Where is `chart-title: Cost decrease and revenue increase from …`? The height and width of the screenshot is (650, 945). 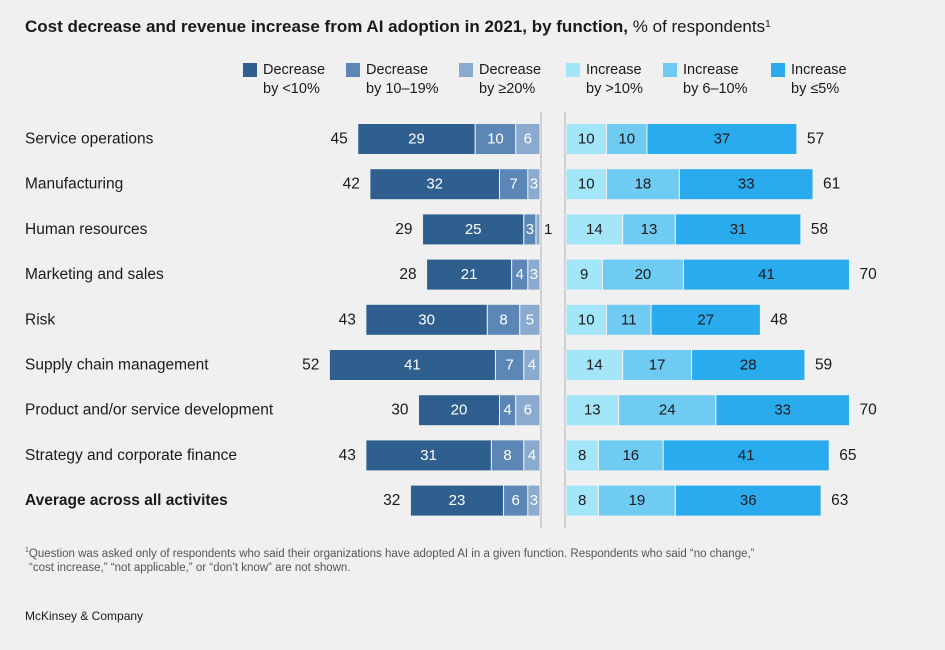 chart-title: Cost decrease and revenue increase from … is located at coordinates (398, 27).